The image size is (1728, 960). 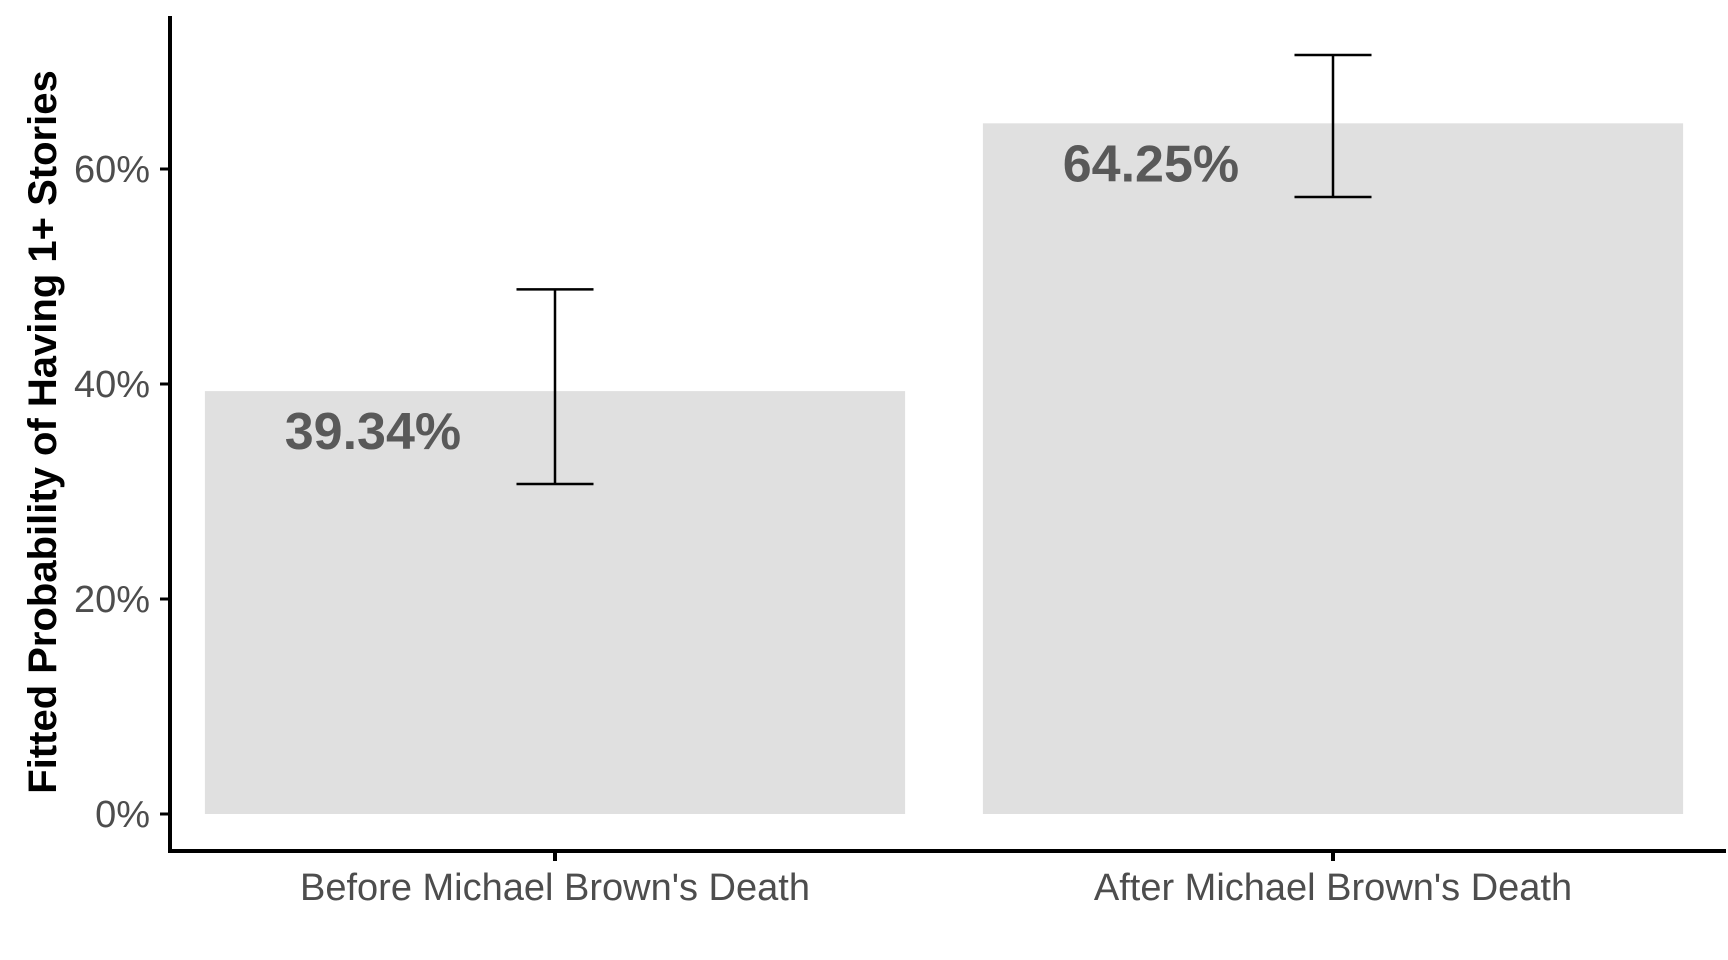 What do you see at coordinates (1151, 164) in the screenshot?
I see `value-label-1: 64.25%` at bounding box center [1151, 164].